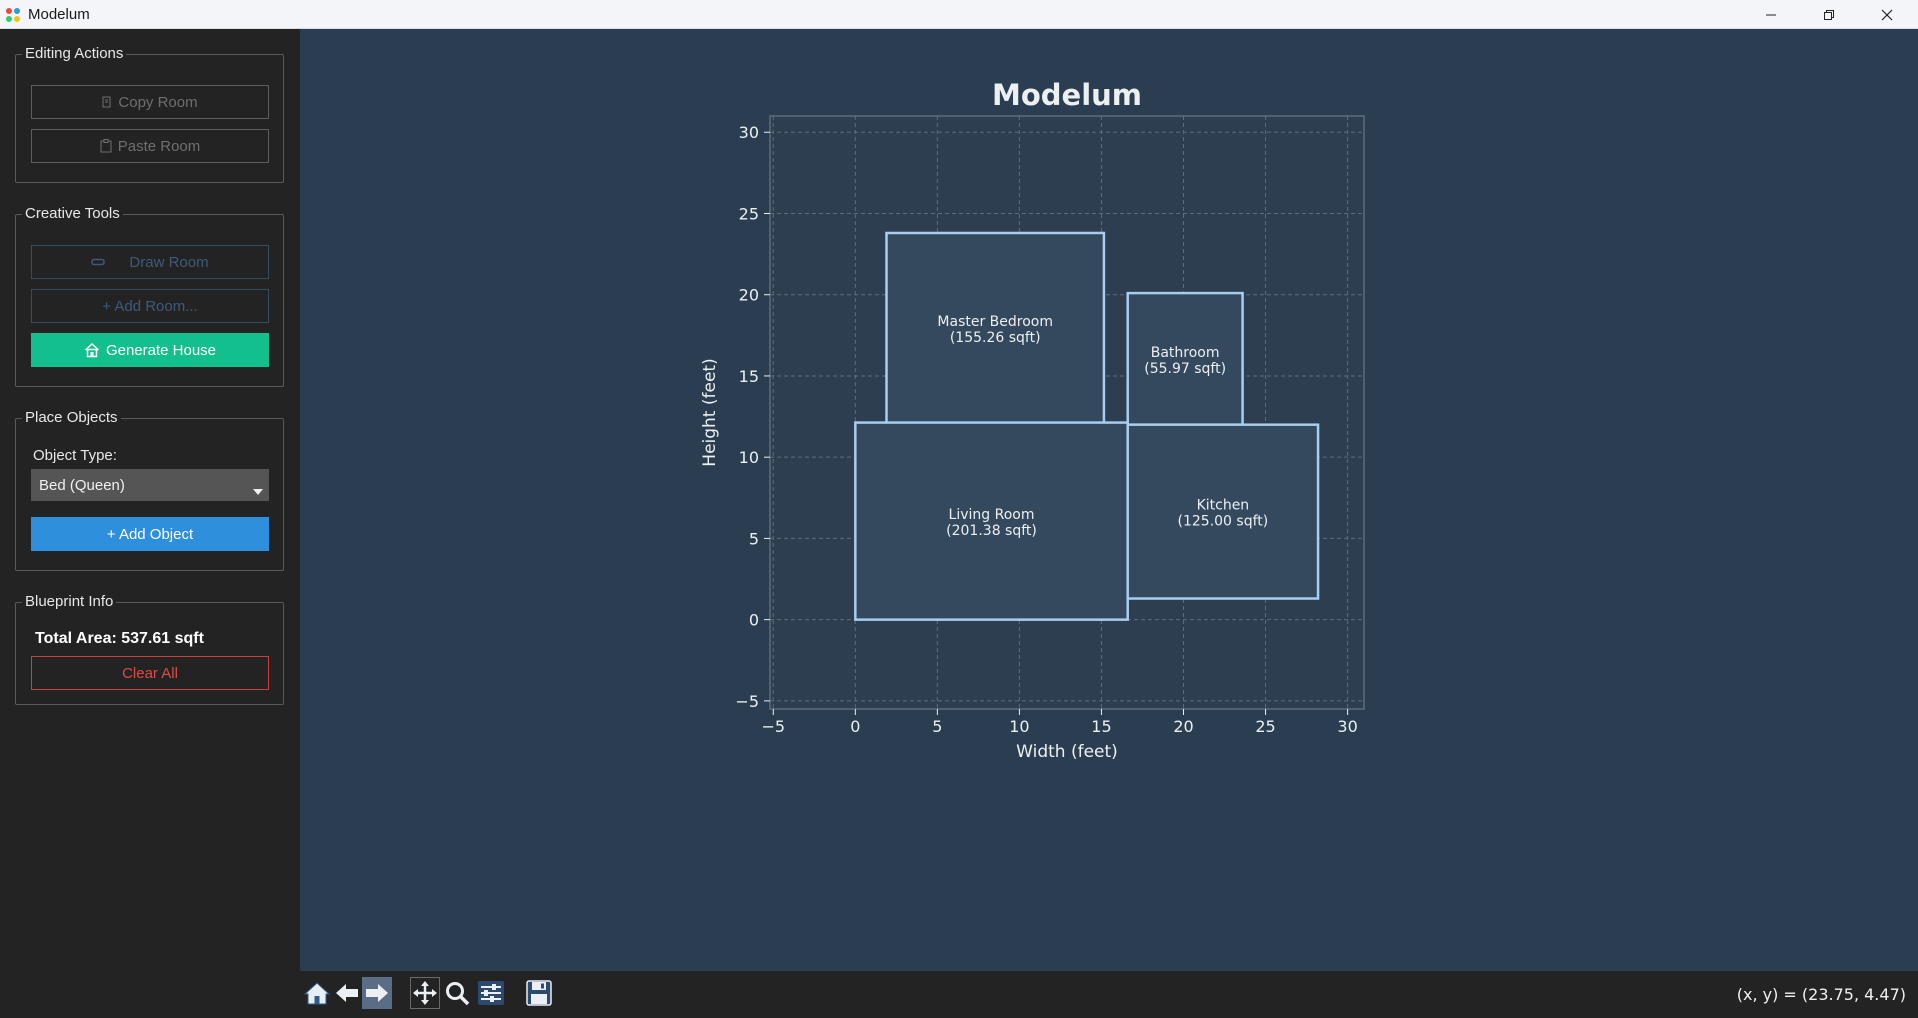  I want to click on room-area-label: (155.26 sqft), so click(995, 338).